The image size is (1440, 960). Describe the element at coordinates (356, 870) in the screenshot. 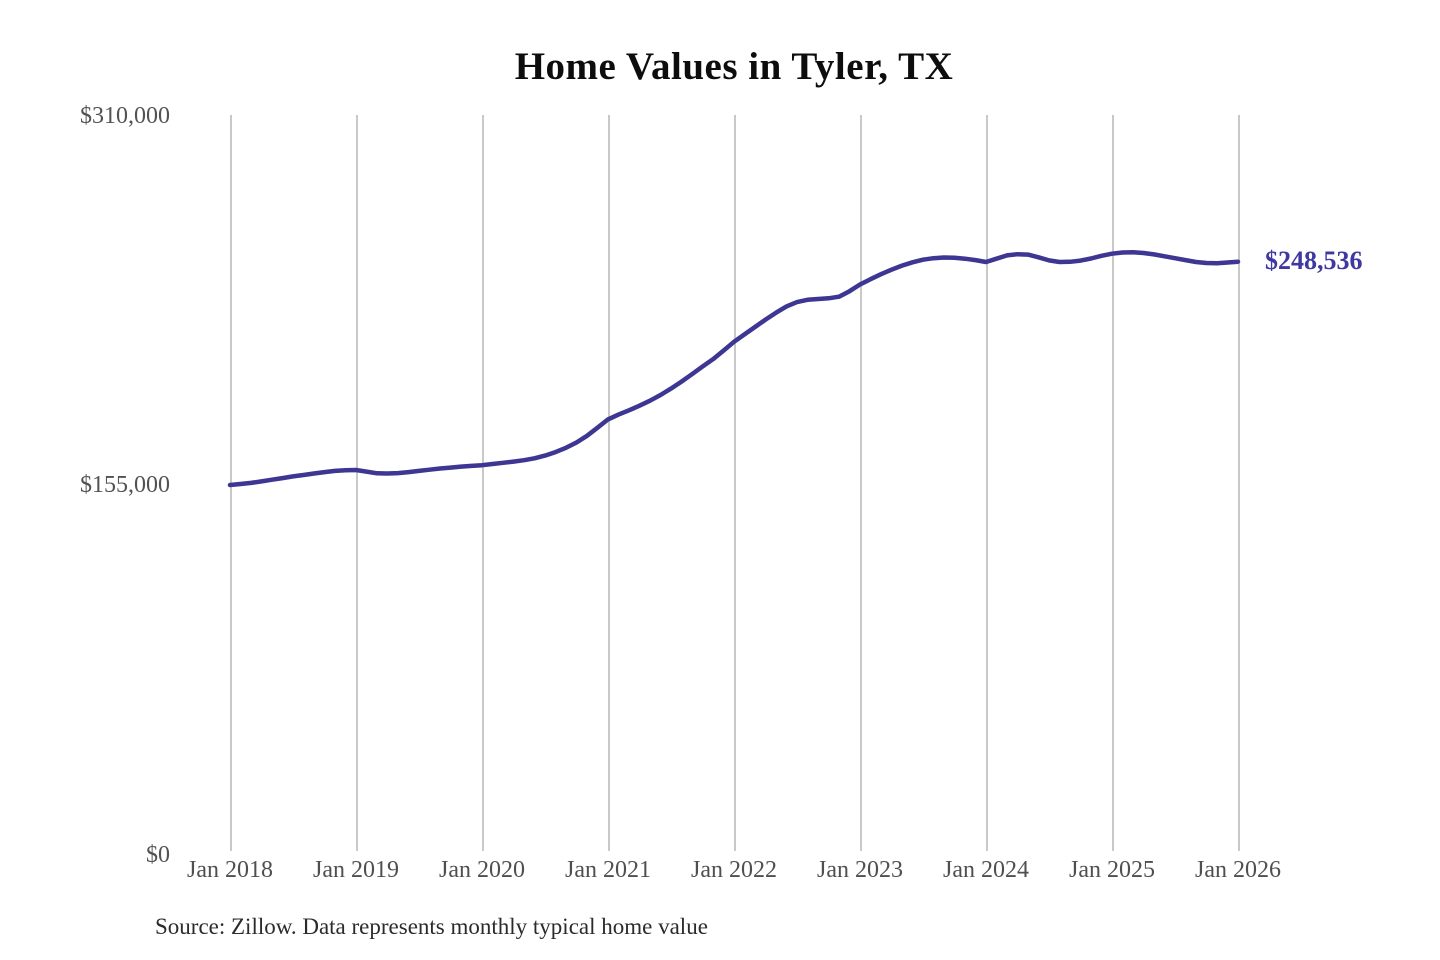

I see `x-axis-tick-jan-2019: Jan 2019` at that location.